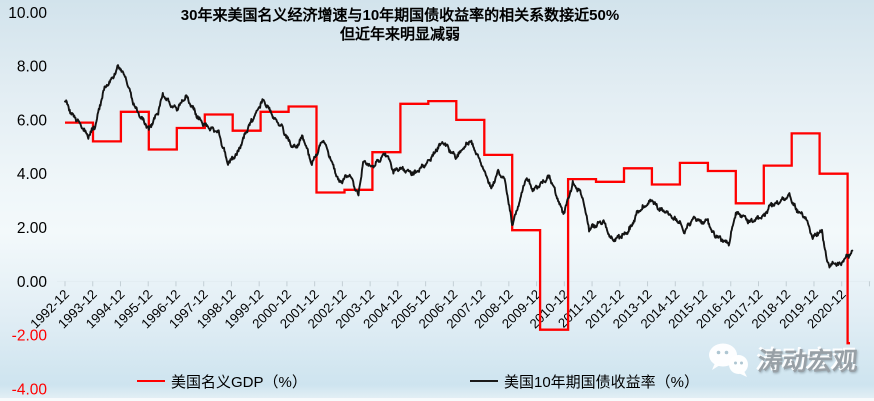 The height and width of the screenshot is (401, 874). I want to click on watermark: 涛动宏观, so click(783, 360).